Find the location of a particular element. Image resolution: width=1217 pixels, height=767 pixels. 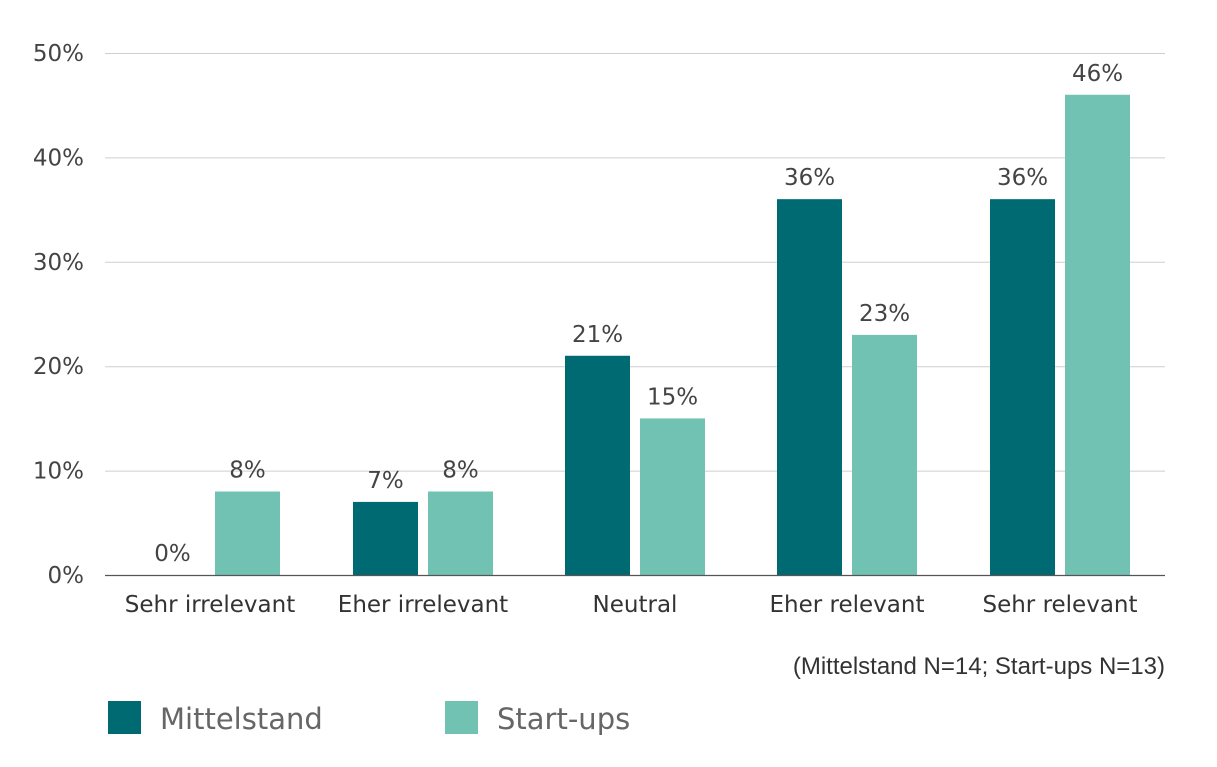

category-label: Sehr irrelevant is located at coordinates (210, 605).